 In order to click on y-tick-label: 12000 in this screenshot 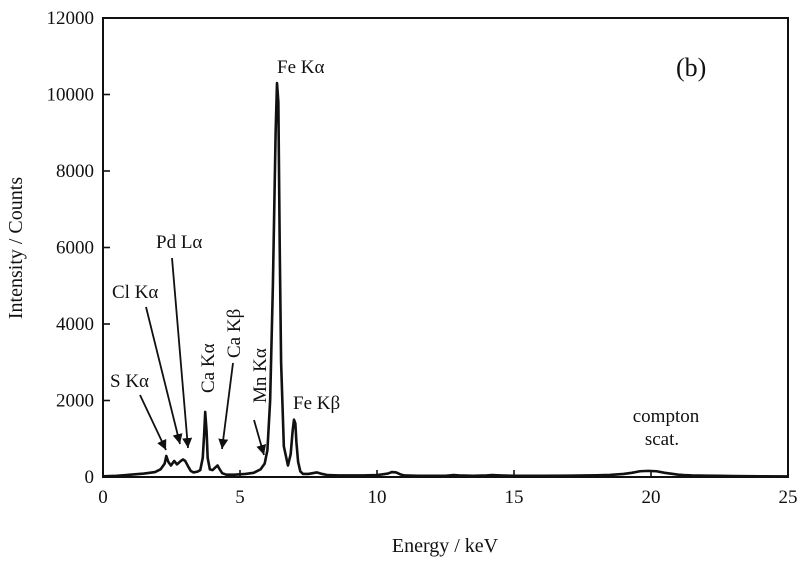, I will do `click(71, 18)`.